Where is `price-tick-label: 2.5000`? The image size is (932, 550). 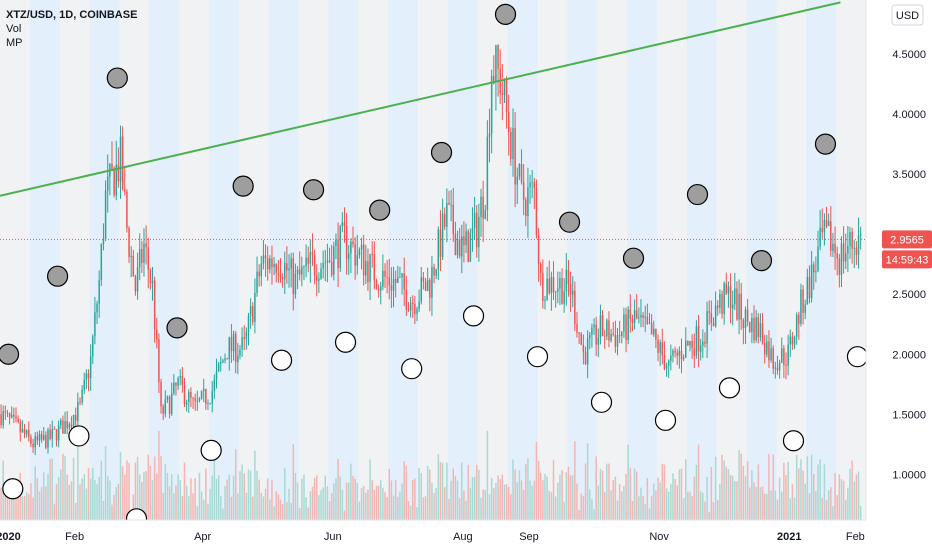 price-tick-label: 2.5000 is located at coordinates (909, 295).